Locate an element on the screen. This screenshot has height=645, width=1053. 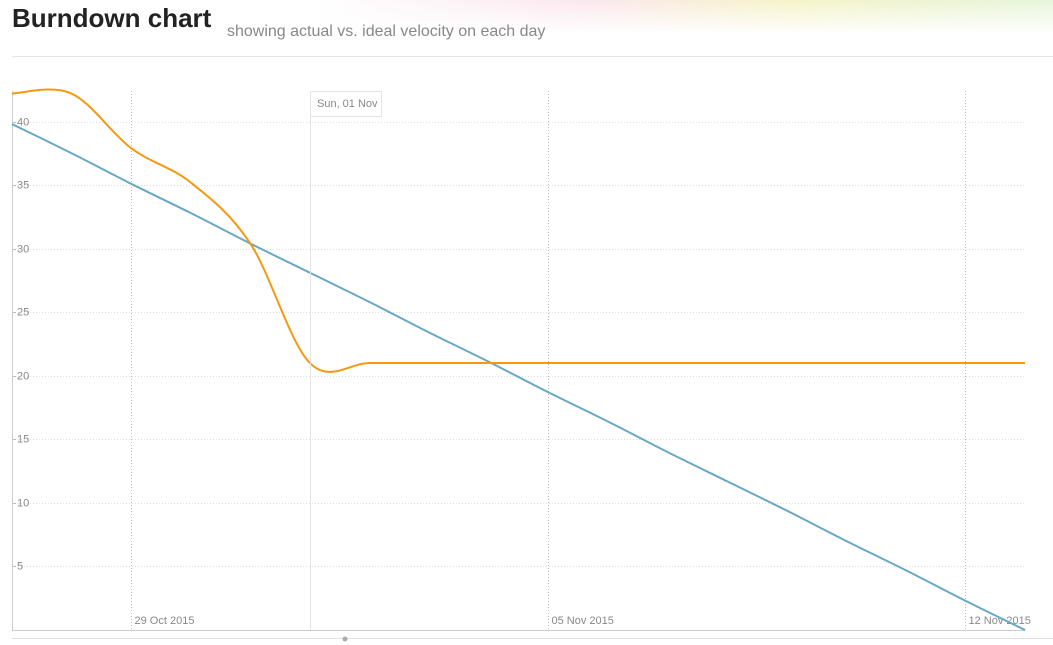
y-tick-label: 40 is located at coordinates (23, 122).